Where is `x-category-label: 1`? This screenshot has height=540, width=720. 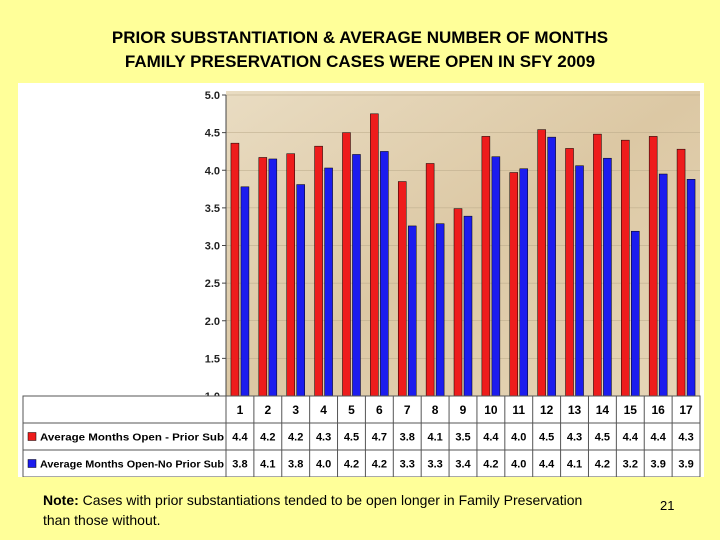 x-category-label: 1 is located at coordinates (240, 410).